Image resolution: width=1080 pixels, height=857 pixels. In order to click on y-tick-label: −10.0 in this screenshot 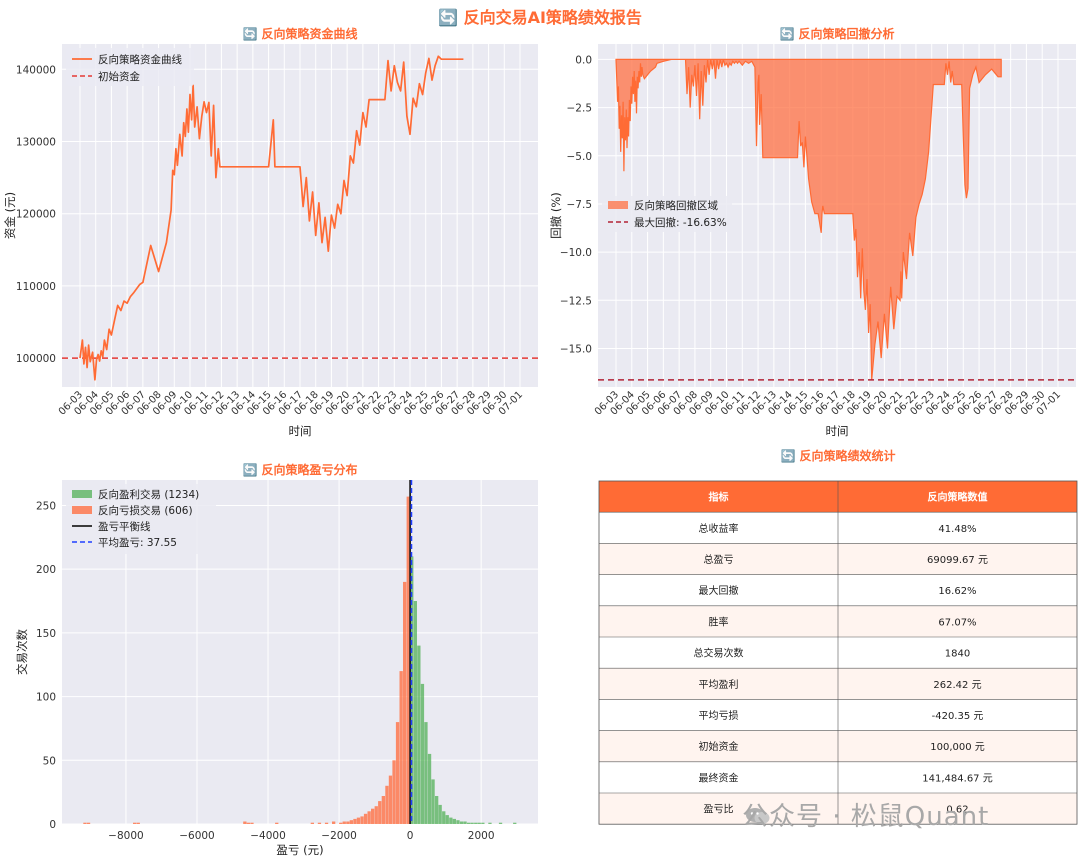, I will do `click(576, 253)`.